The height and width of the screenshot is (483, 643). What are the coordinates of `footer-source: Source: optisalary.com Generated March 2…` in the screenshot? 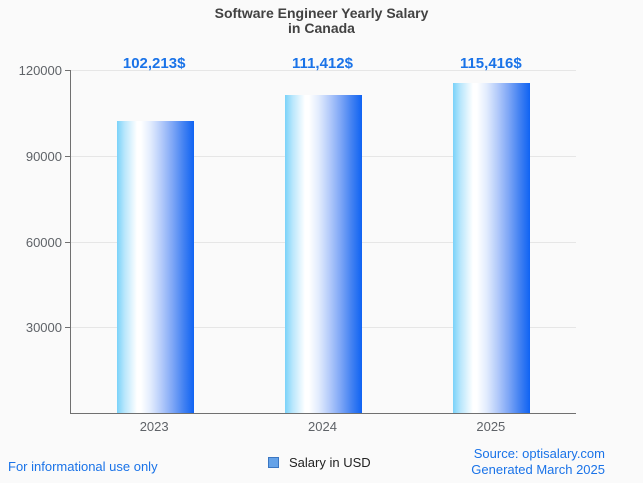 It's located at (538, 461).